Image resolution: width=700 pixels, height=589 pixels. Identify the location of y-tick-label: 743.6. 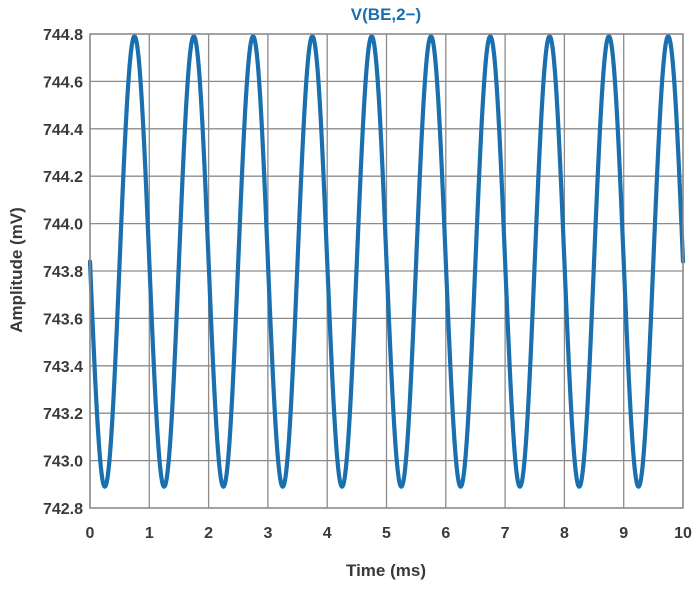
(63, 319).